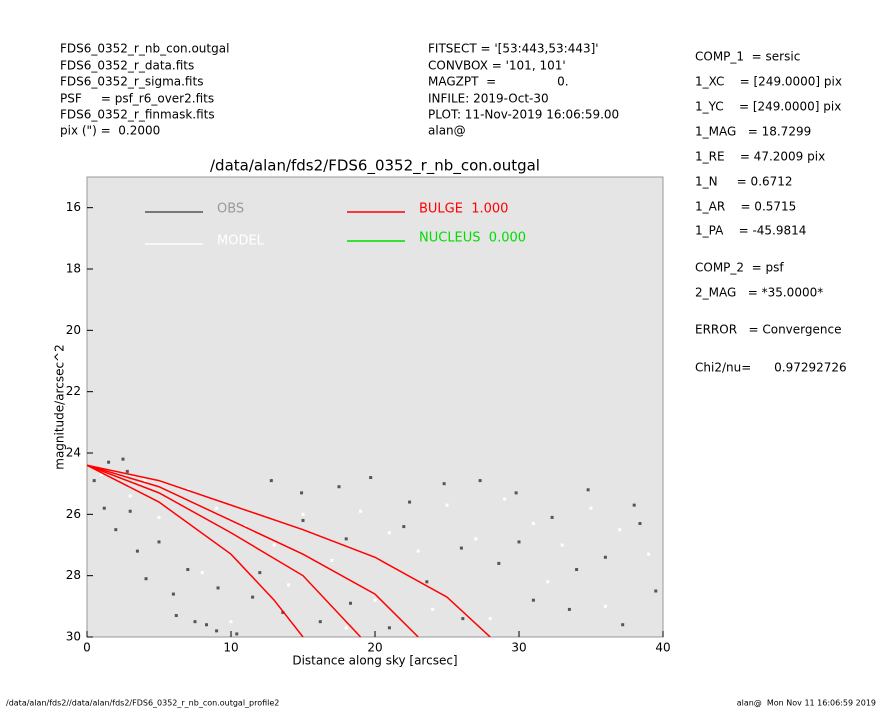  What do you see at coordinates (447, 131) in the screenshot?
I see `header-line: alan@` at bounding box center [447, 131].